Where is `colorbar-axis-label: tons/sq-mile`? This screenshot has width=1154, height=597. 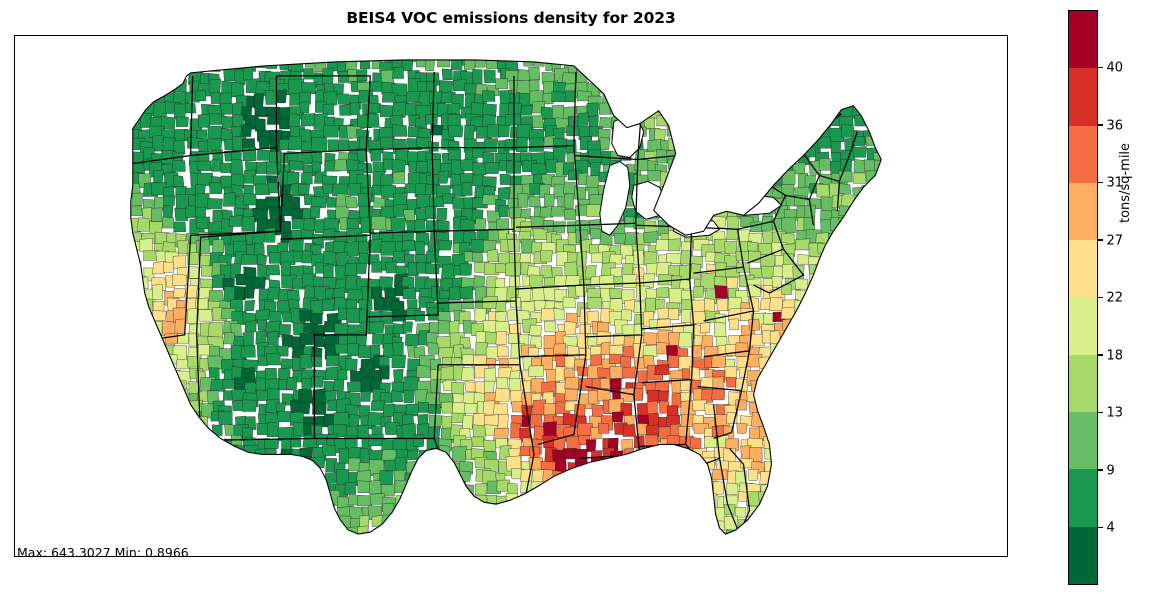
colorbar-axis-label: tons/sq-mile is located at coordinates (1125, 182).